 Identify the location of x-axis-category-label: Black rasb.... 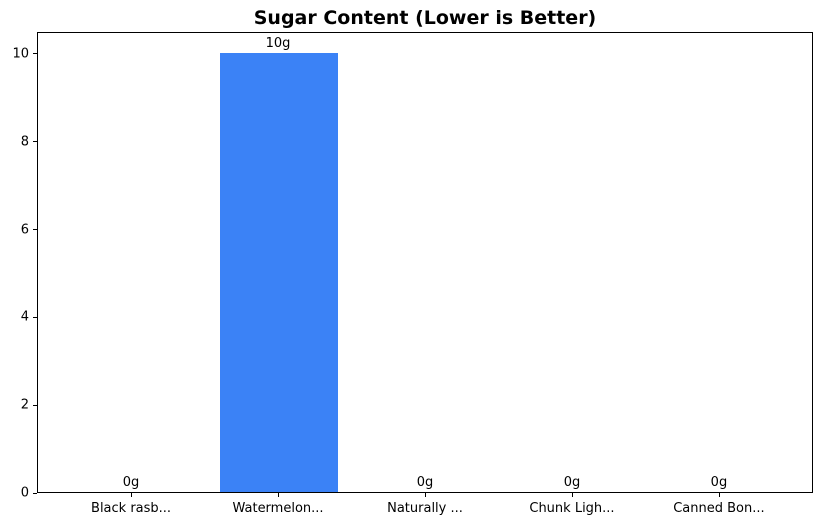
(131, 508).